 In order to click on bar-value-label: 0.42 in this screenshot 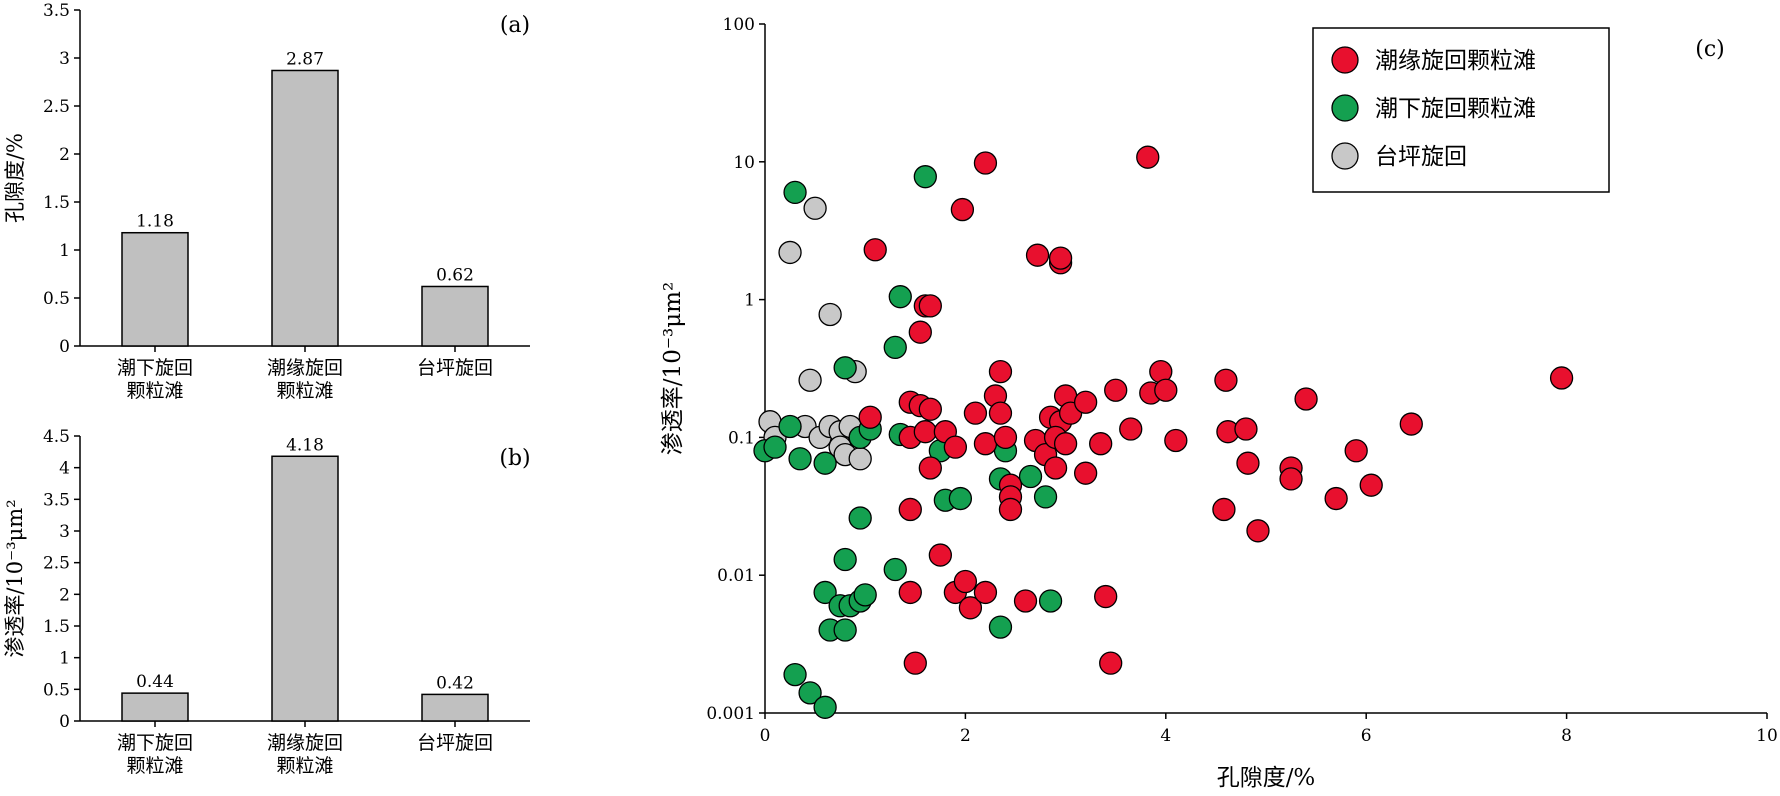, I will do `click(455, 683)`.